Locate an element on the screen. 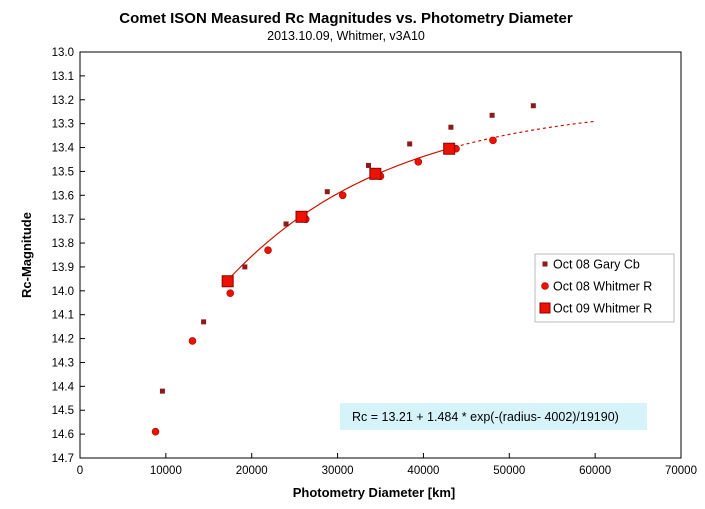 This screenshot has width=705, height=509. annotation-box is located at coordinates (493, 416).